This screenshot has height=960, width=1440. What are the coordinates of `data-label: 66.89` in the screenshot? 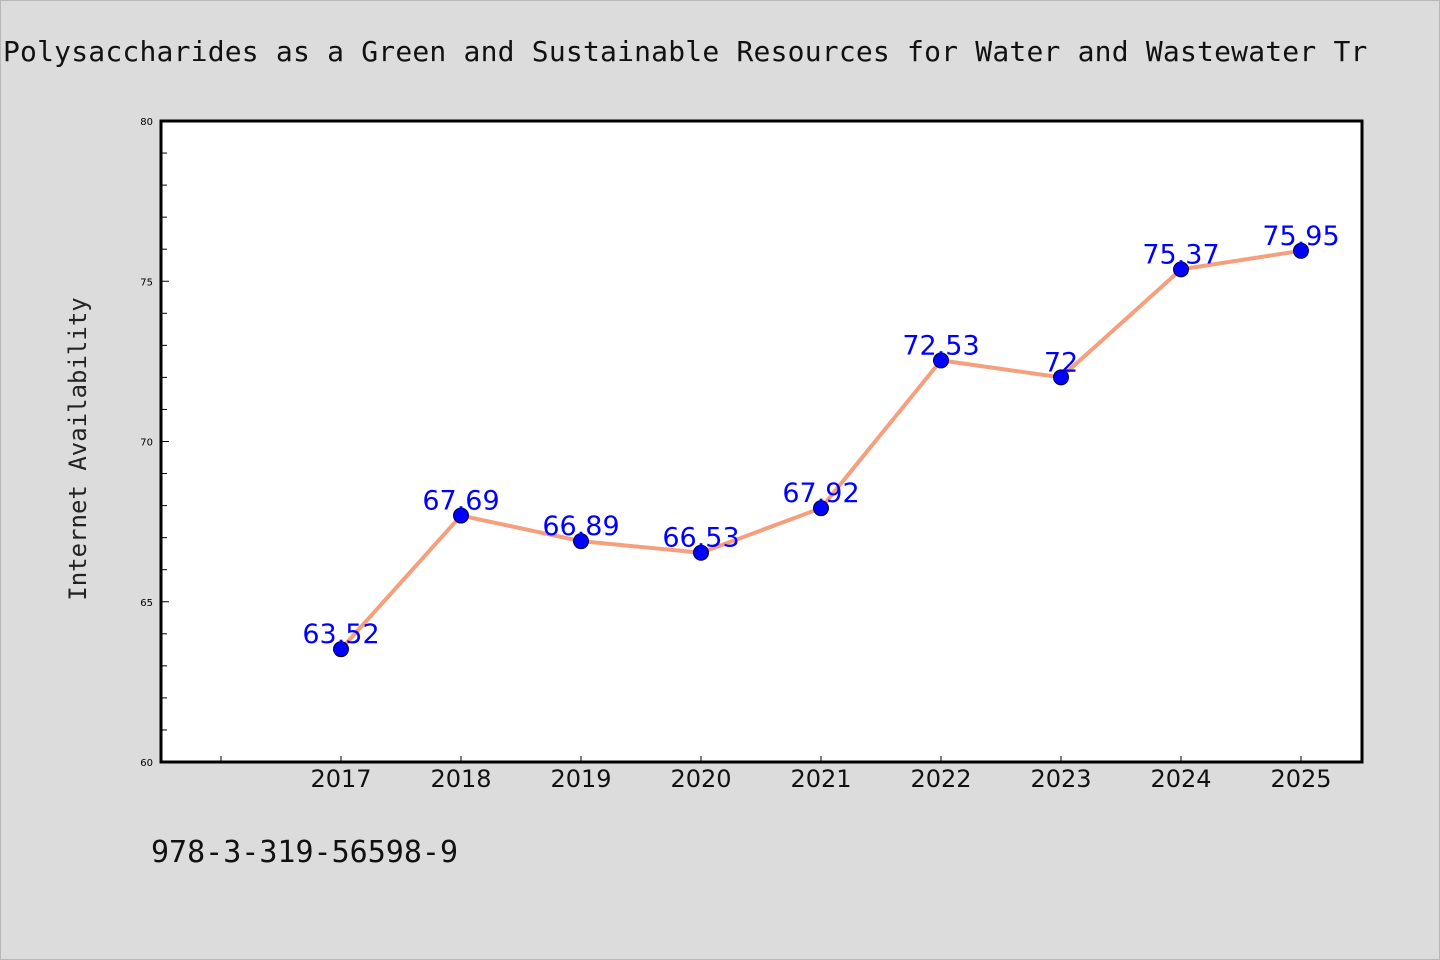 It's located at (580, 526).